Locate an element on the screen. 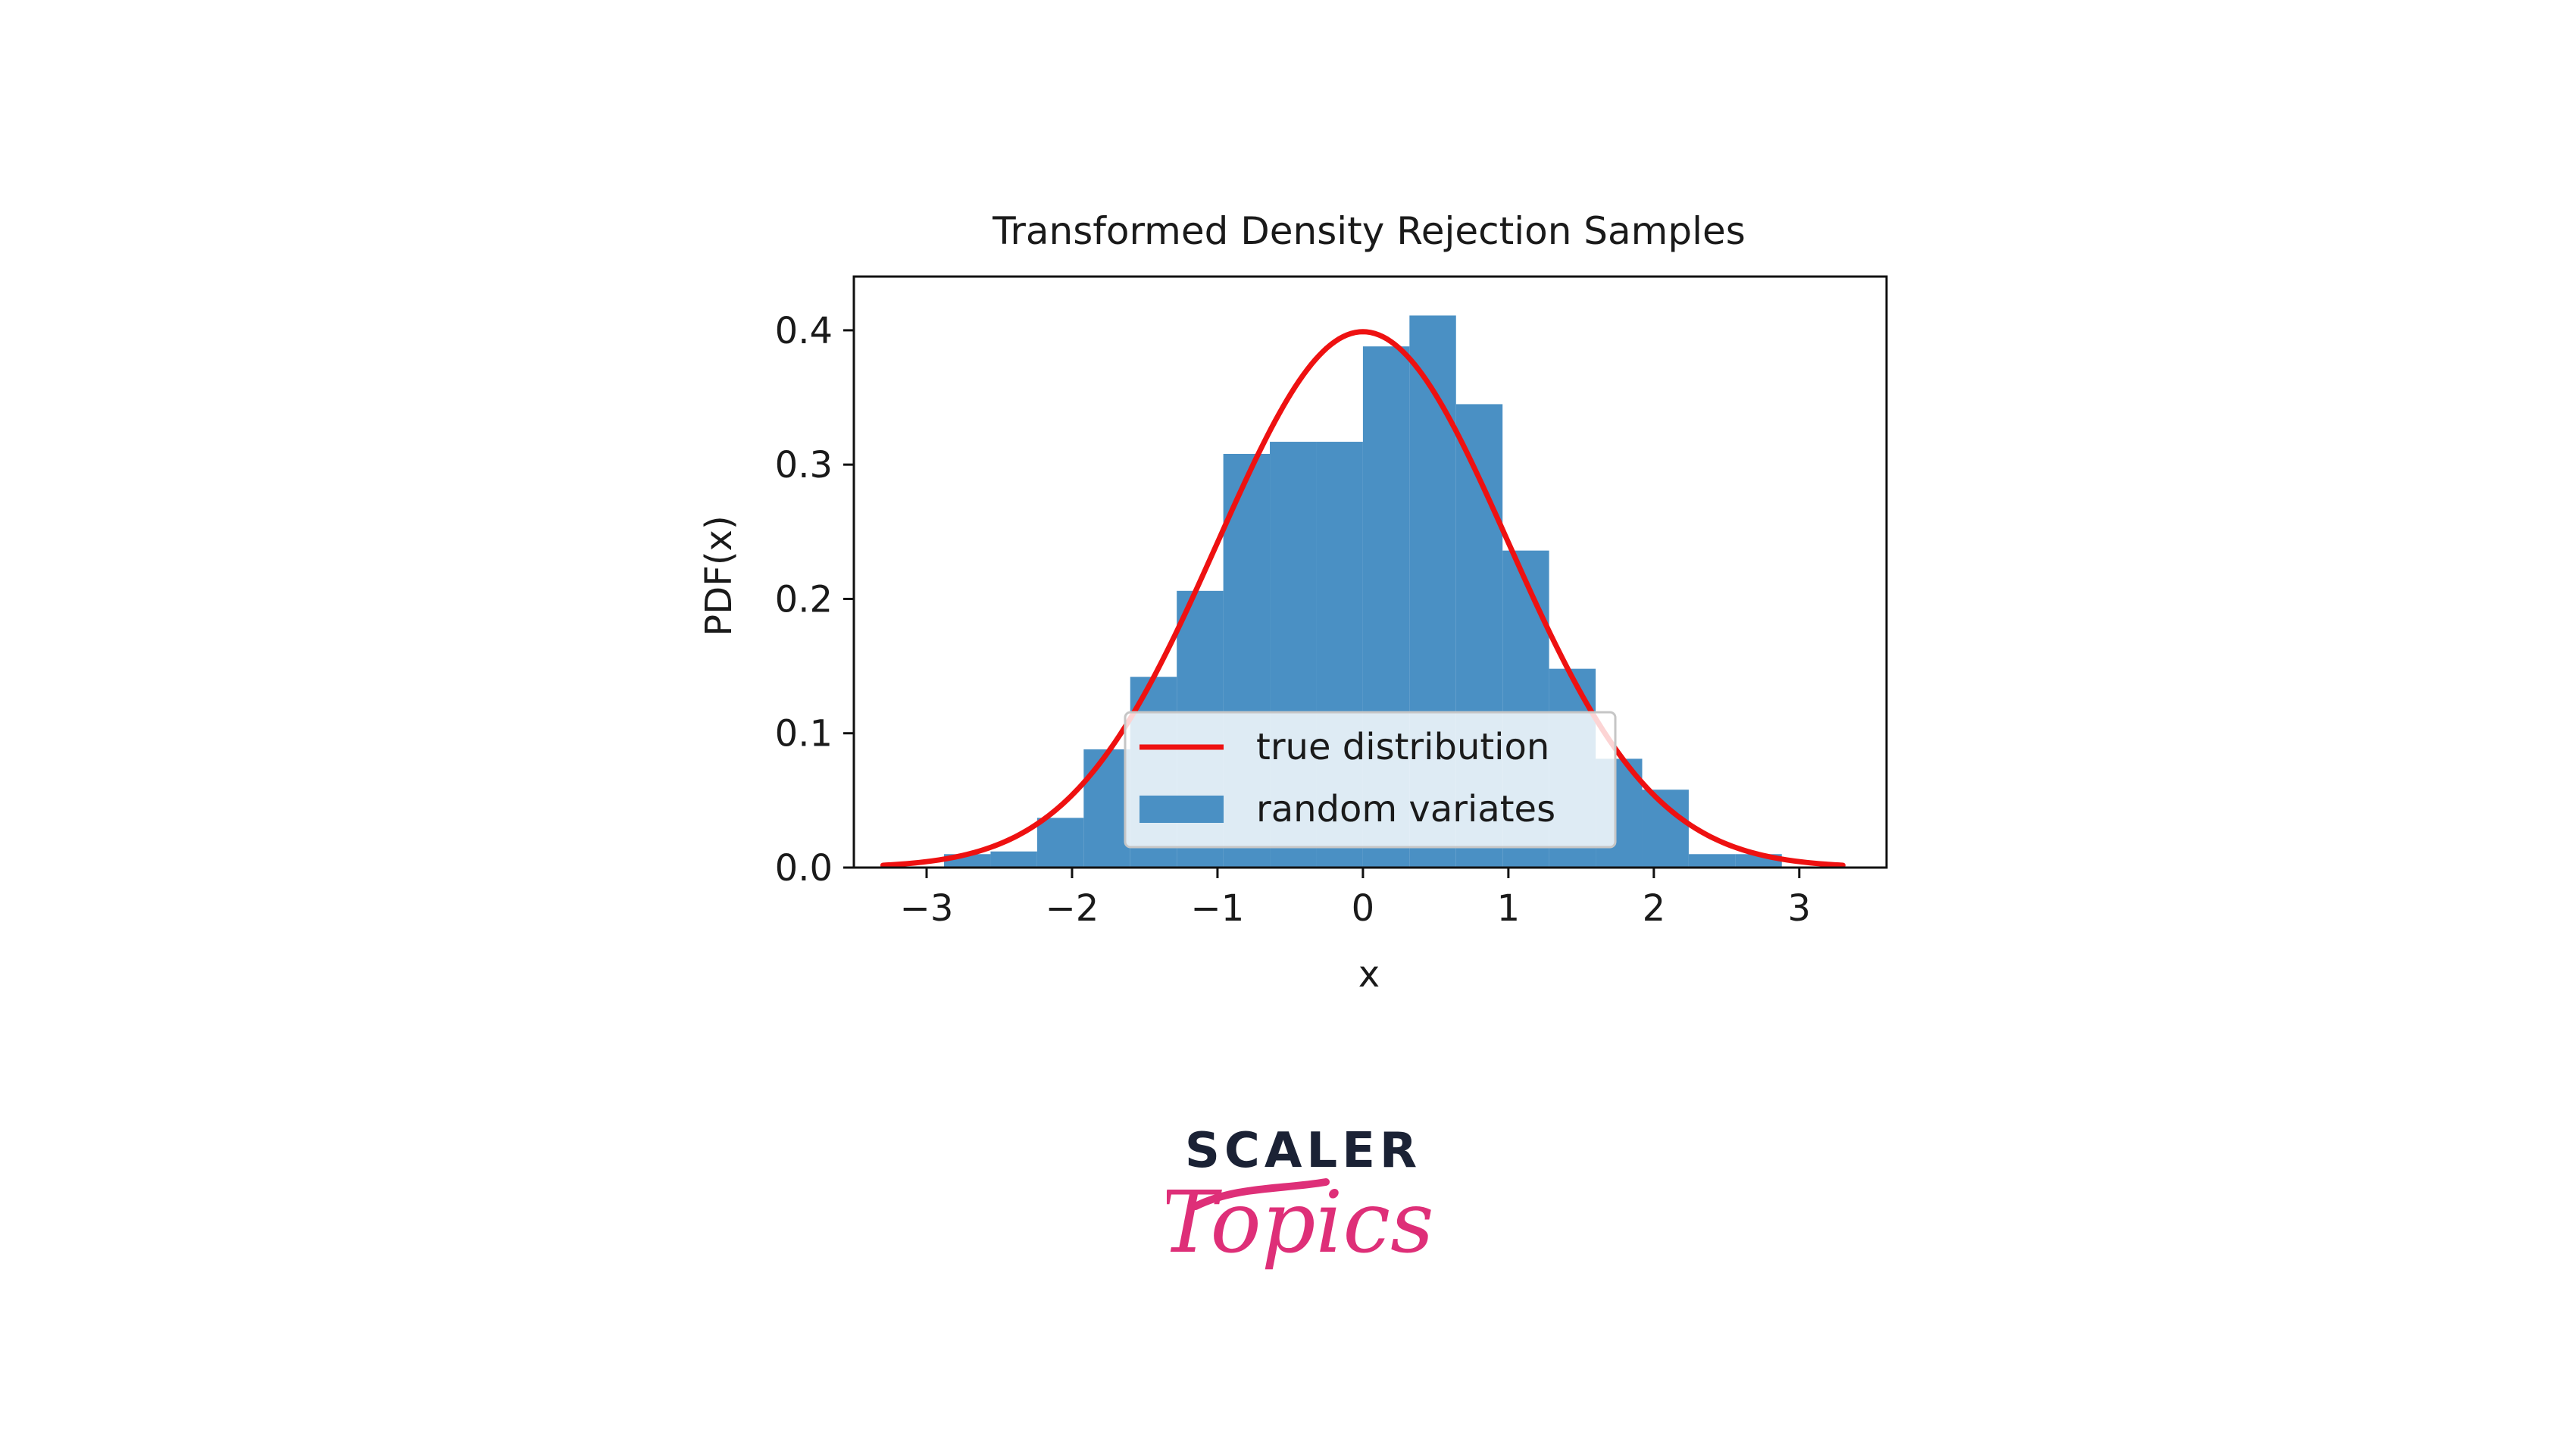  x-tick-label: 3 is located at coordinates (1800, 909).